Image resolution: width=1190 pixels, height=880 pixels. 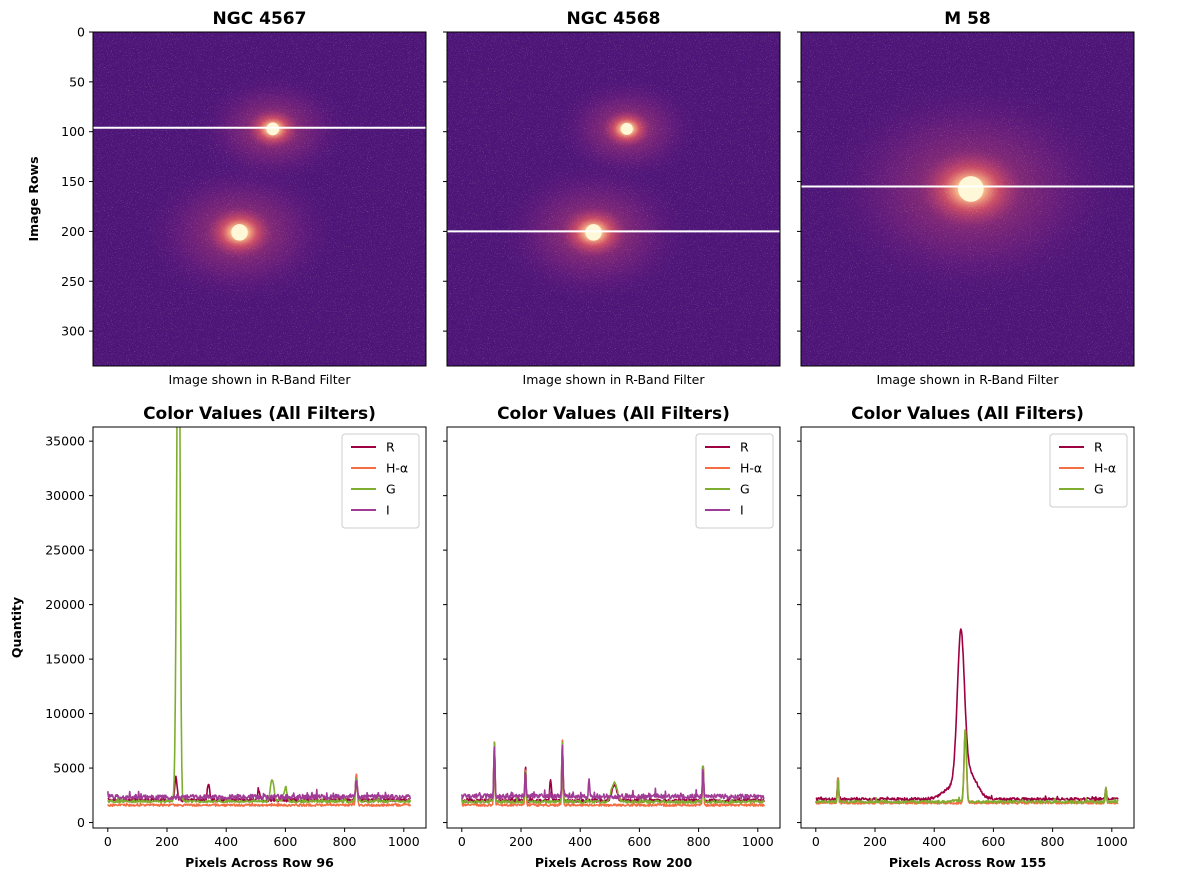 What do you see at coordinates (73, 231) in the screenshot?
I see `y-tick-label: 200` at bounding box center [73, 231].